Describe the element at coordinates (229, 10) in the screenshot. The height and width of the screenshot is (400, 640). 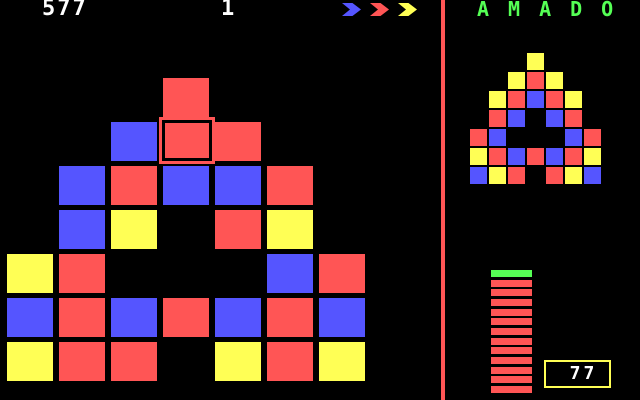
I see `level-value: 1` at that location.